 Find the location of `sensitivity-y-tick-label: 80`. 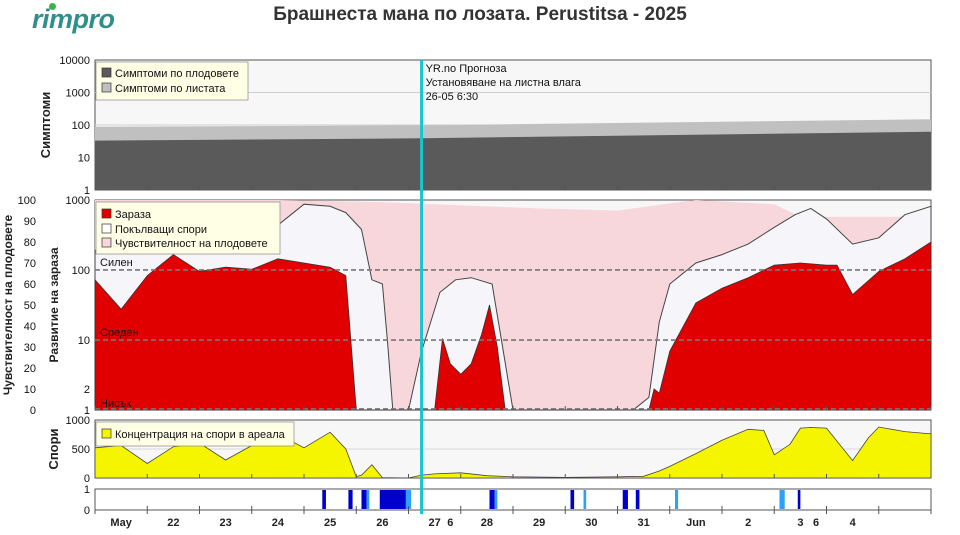

sensitivity-y-tick-label: 80 is located at coordinates (30, 243).